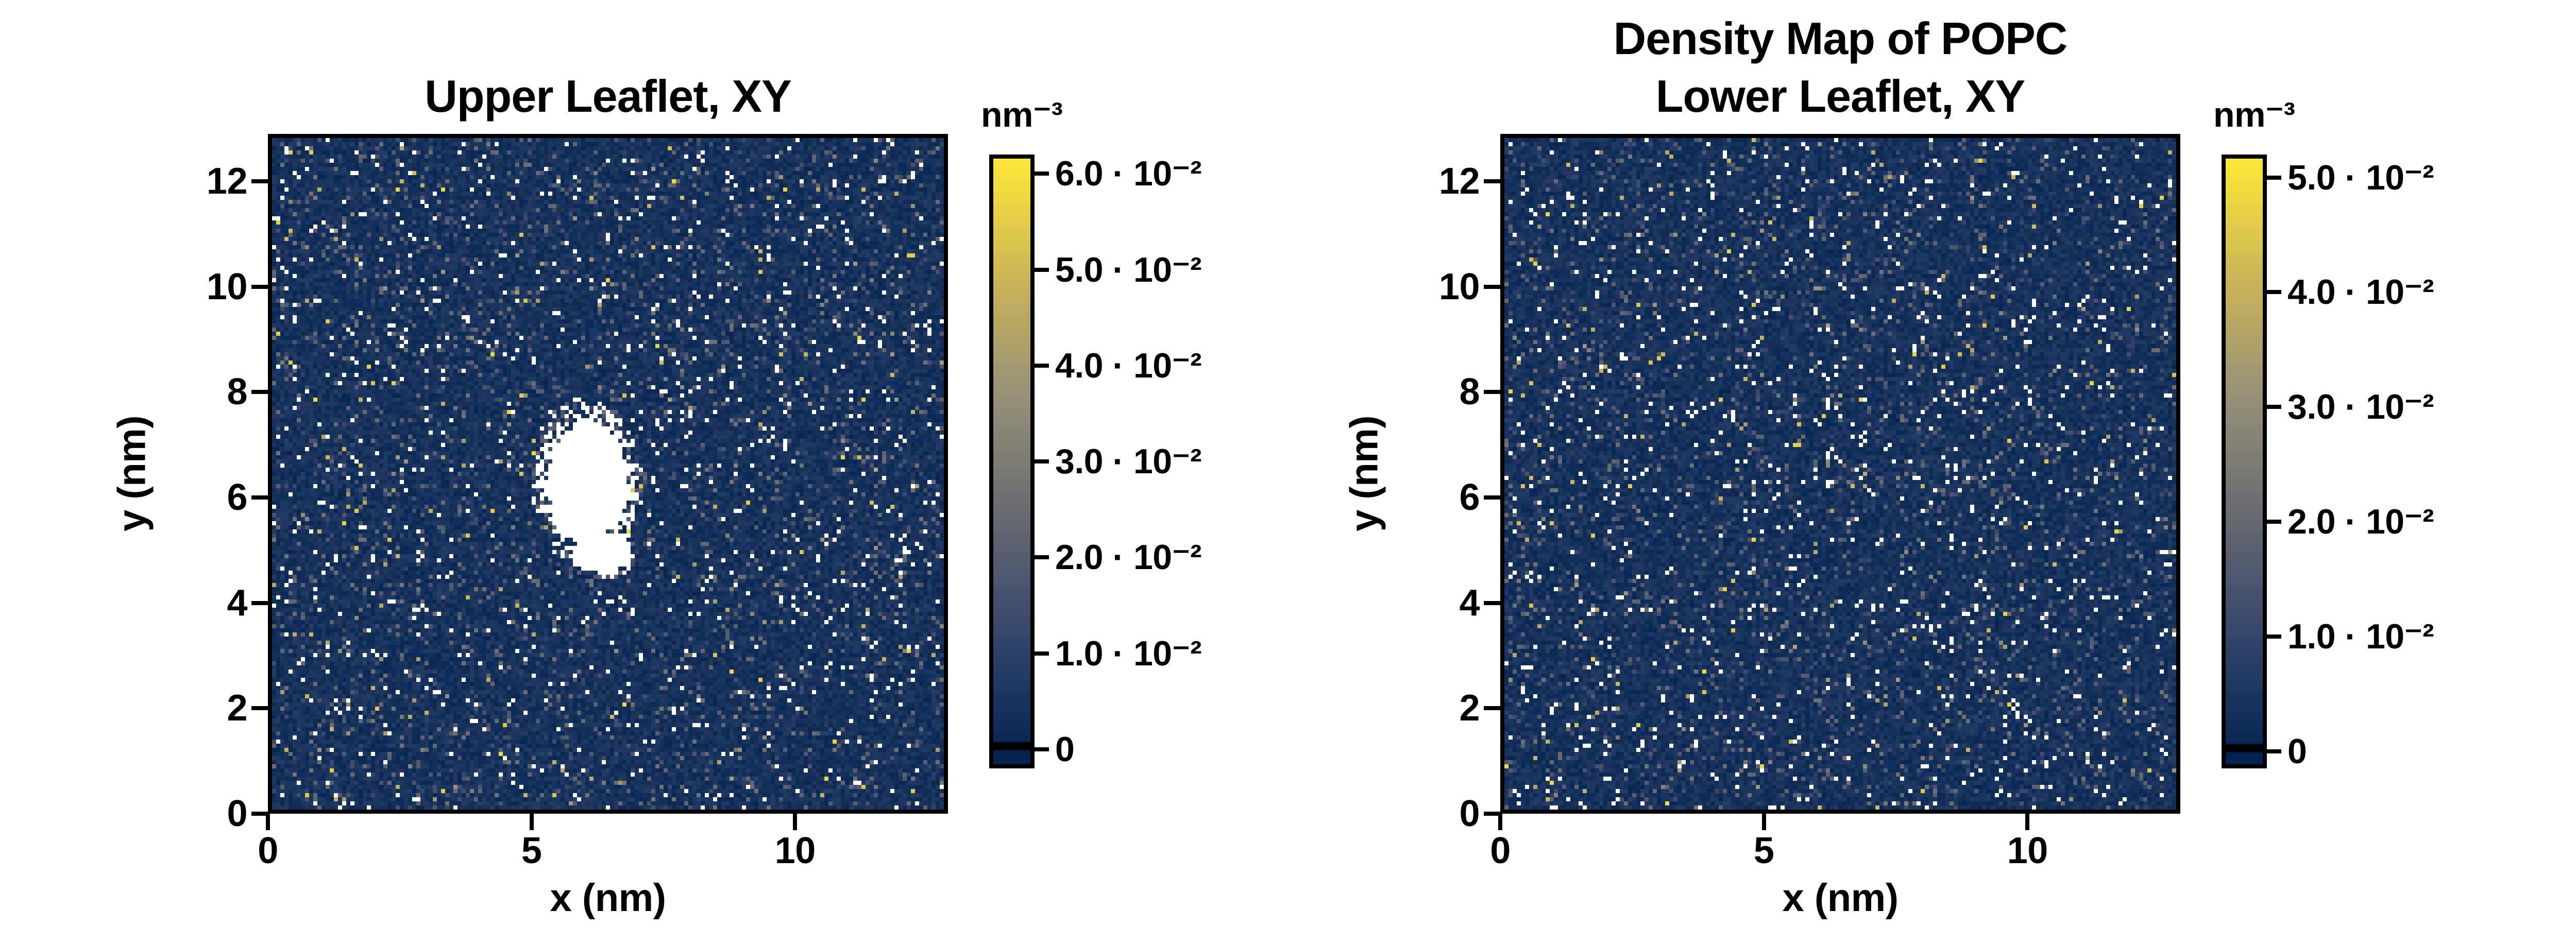 The image size is (2576, 927). Describe the element at coordinates (1840, 96) in the screenshot. I see `panel-title-lower-leaflet: Lower Leaflet, XY` at that location.